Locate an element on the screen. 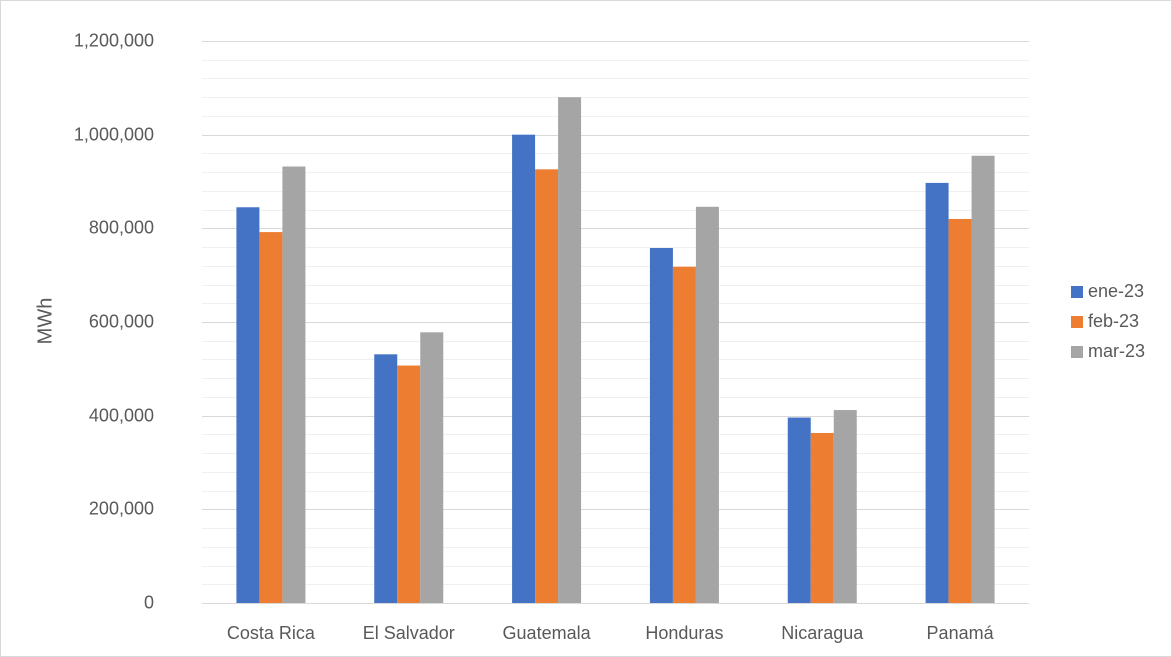  x-tick-label: Guatemala is located at coordinates (547, 633).